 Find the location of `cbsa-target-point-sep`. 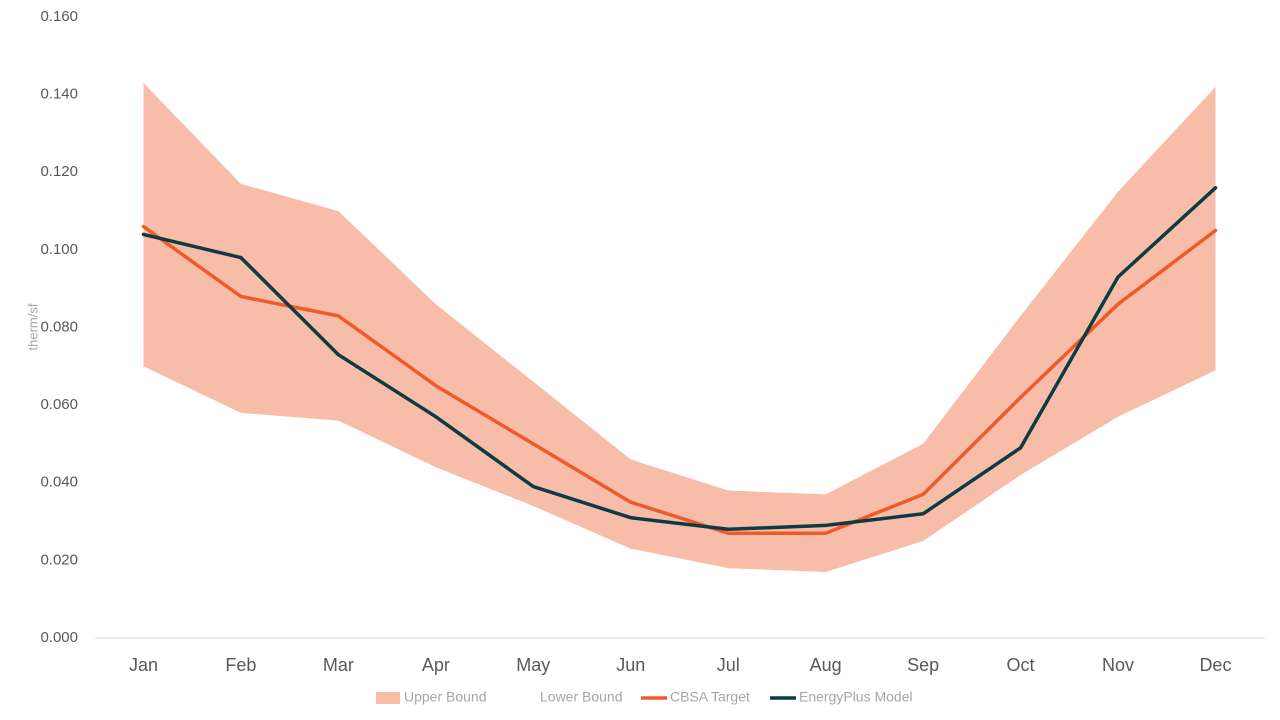

cbsa-target-point-sep is located at coordinates (923, 494).